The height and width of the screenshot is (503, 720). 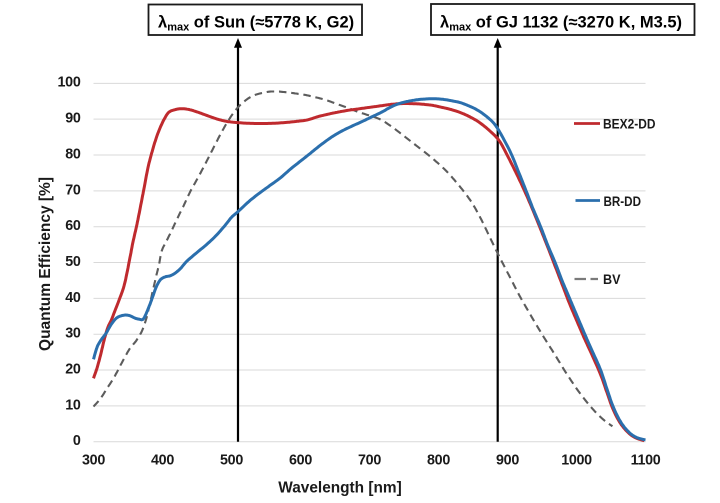 What do you see at coordinates (623, 201) in the screenshot?
I see `svg-text: BR-DD` at bounding box center [623, 201].